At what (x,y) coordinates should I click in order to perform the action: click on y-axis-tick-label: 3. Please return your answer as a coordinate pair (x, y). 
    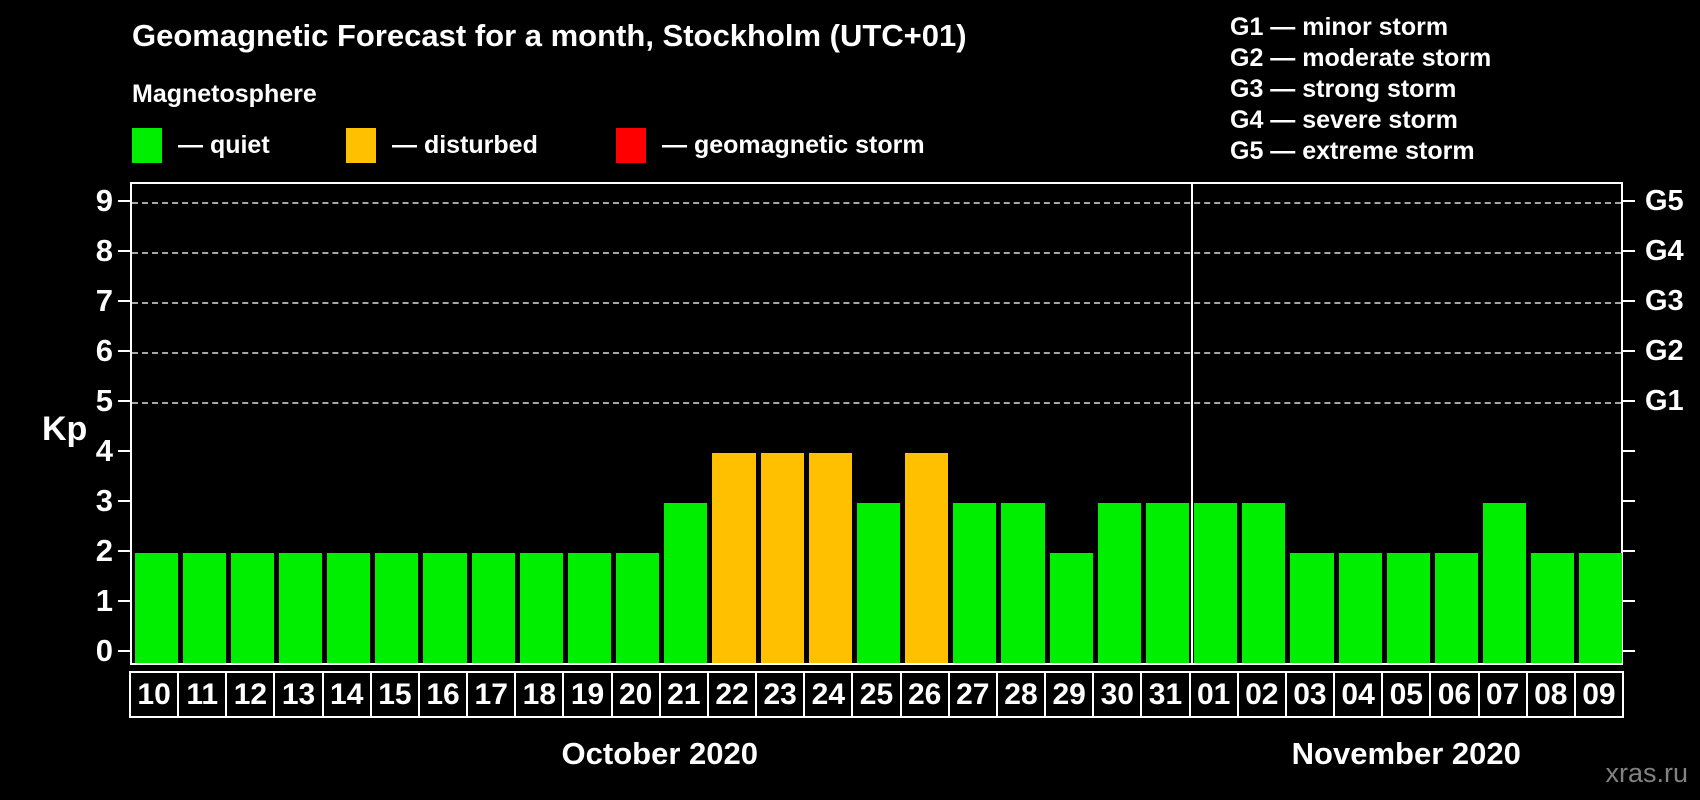
    Looking at the image, I should click on (104, 500).